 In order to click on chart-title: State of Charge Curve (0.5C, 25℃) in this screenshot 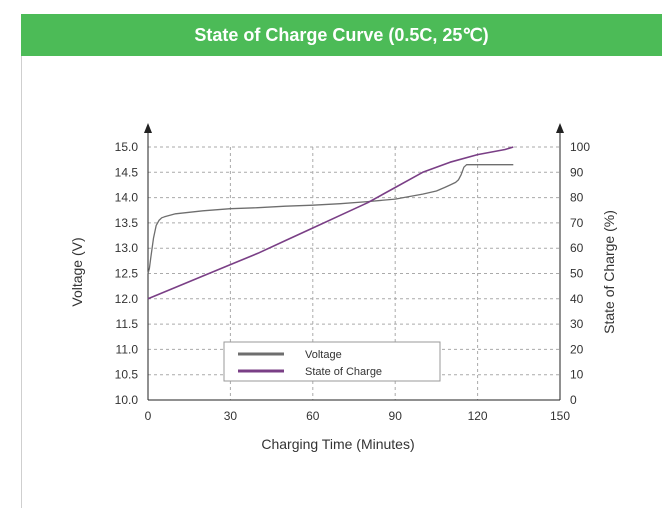, I will do `click(341, 34)`.